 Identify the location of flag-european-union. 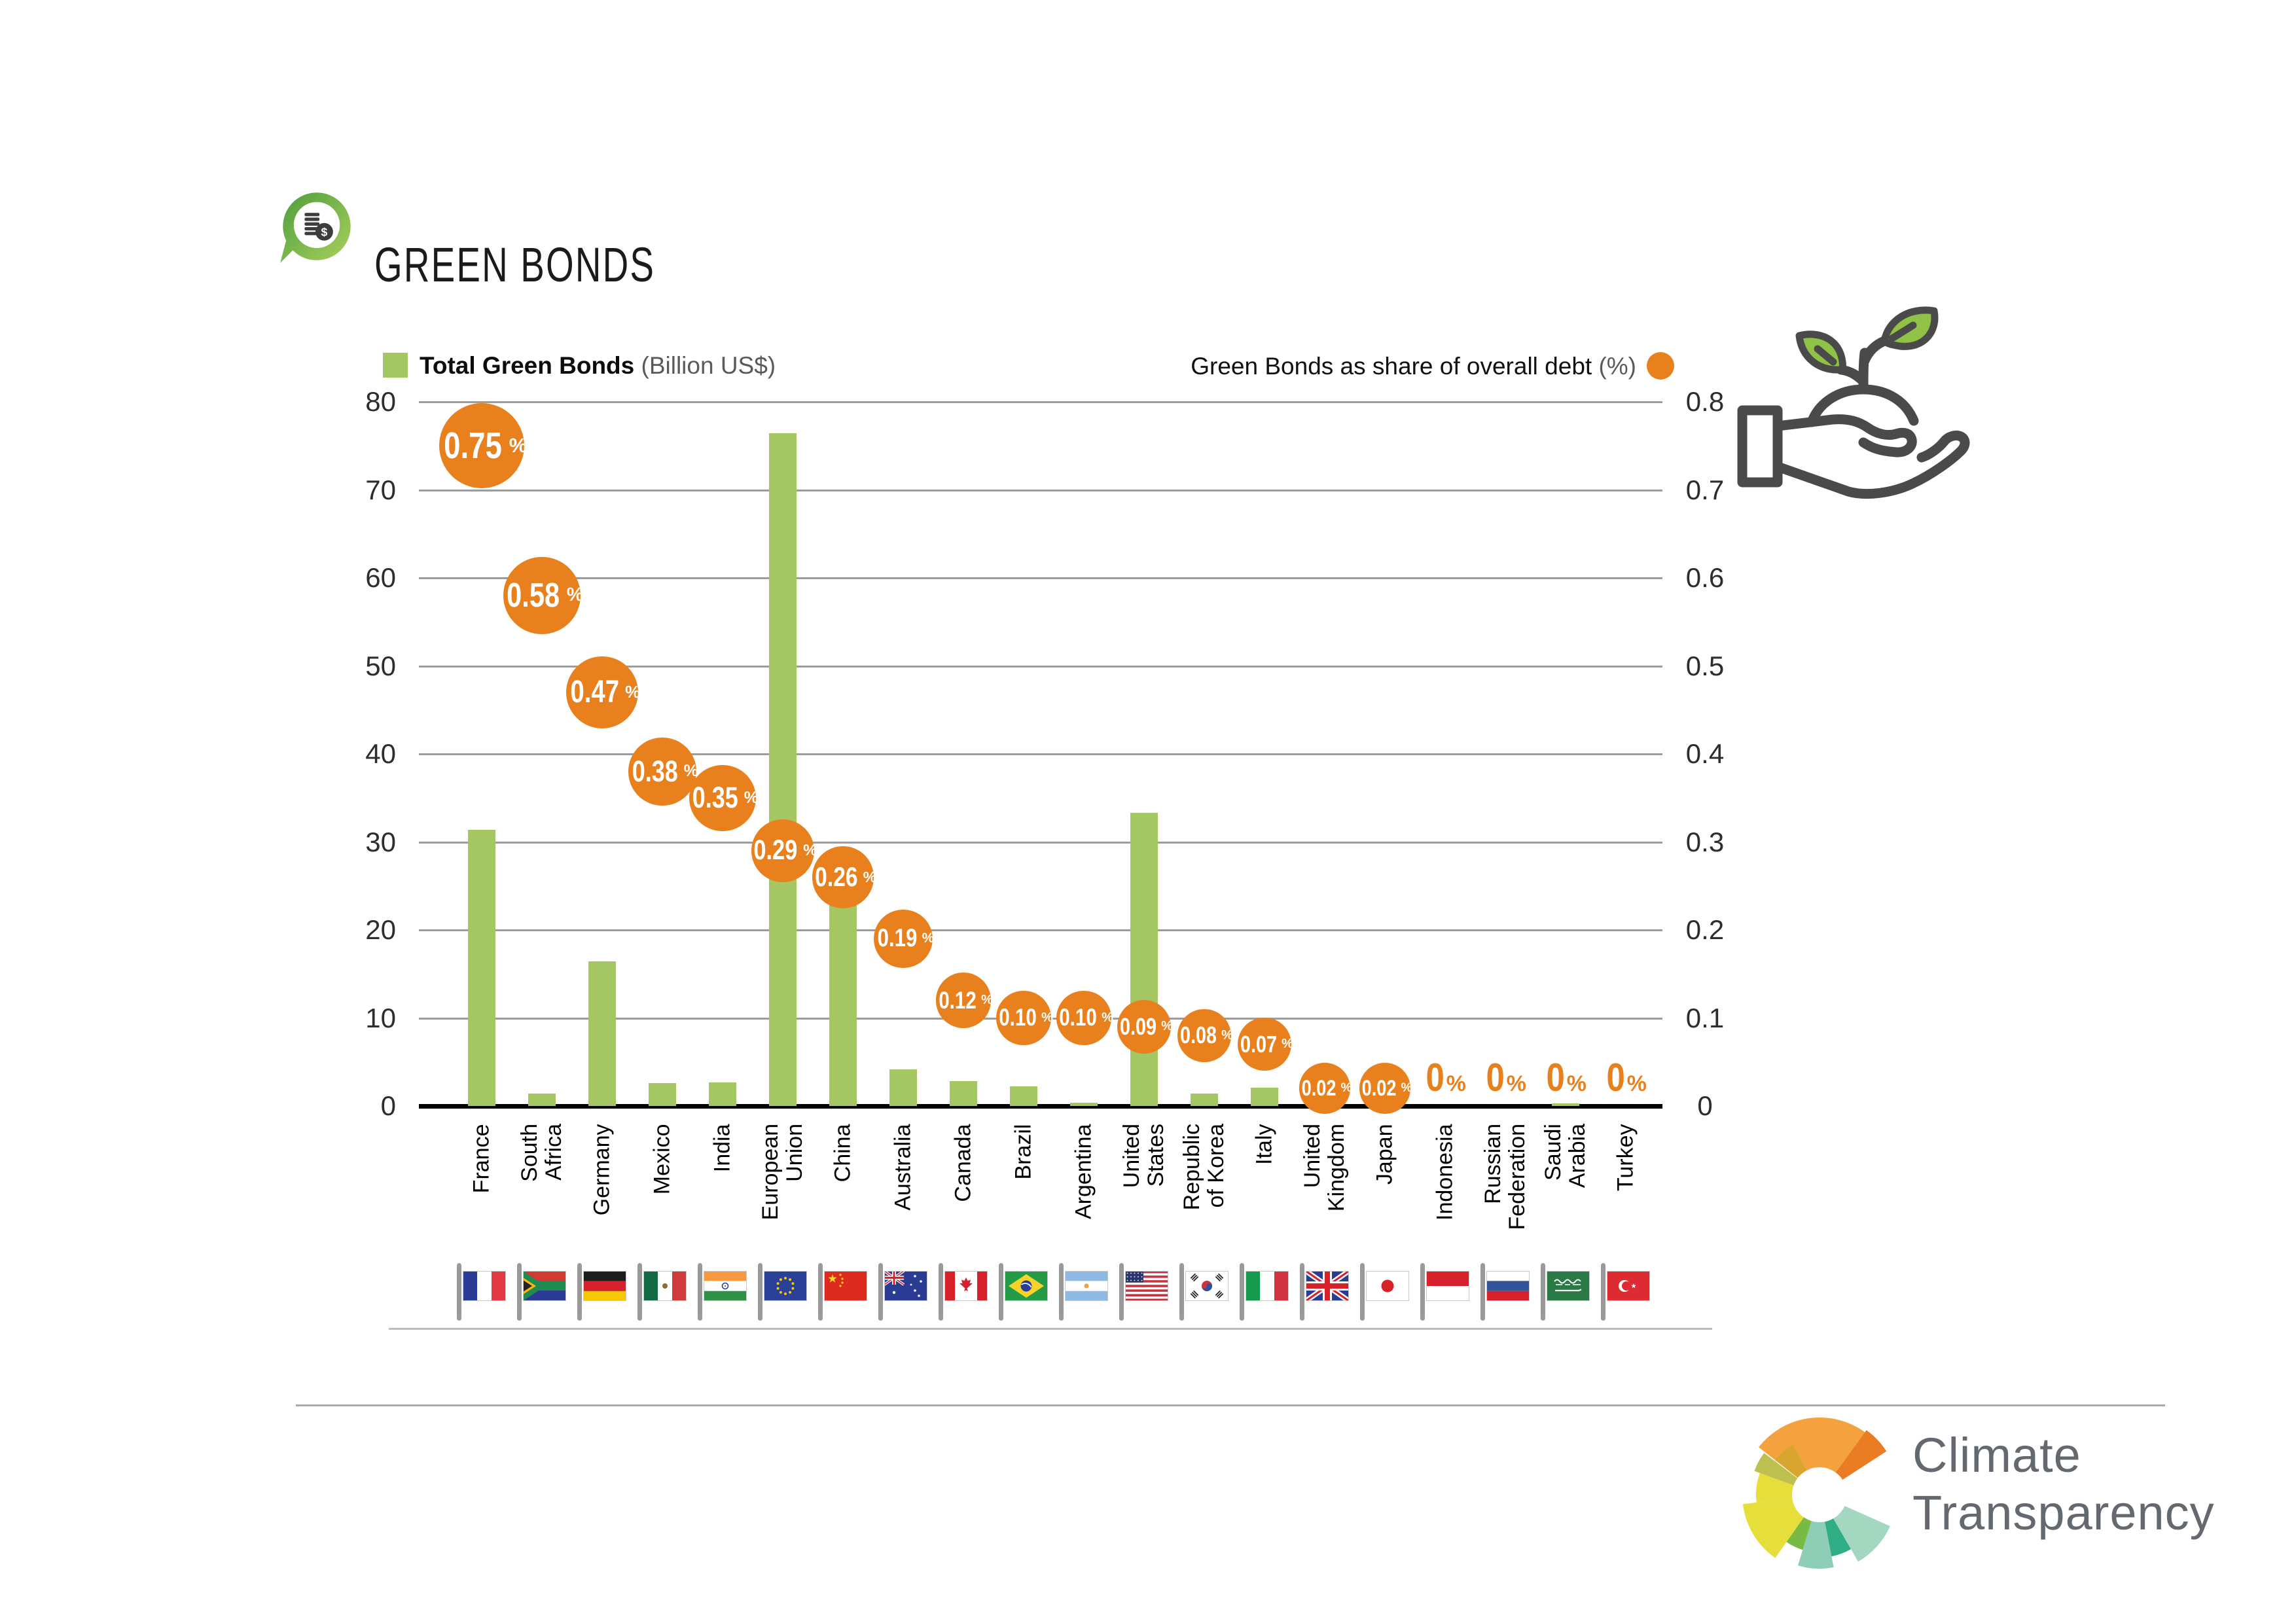
(785, 1286).